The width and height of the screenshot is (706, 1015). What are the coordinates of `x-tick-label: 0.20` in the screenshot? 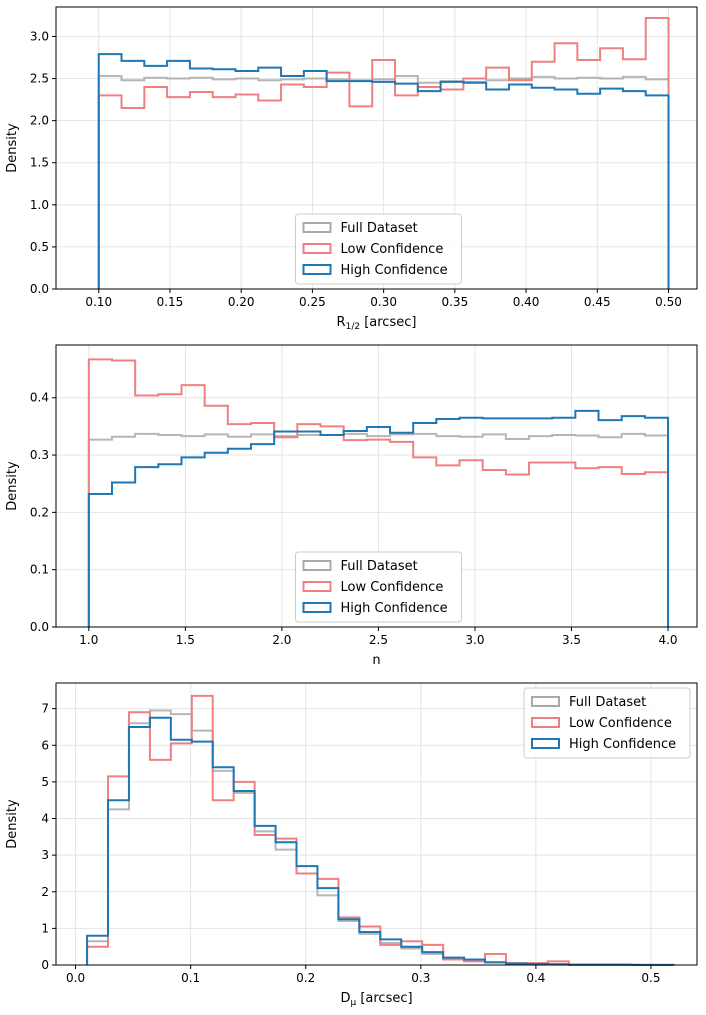 It's located at (241, 302).